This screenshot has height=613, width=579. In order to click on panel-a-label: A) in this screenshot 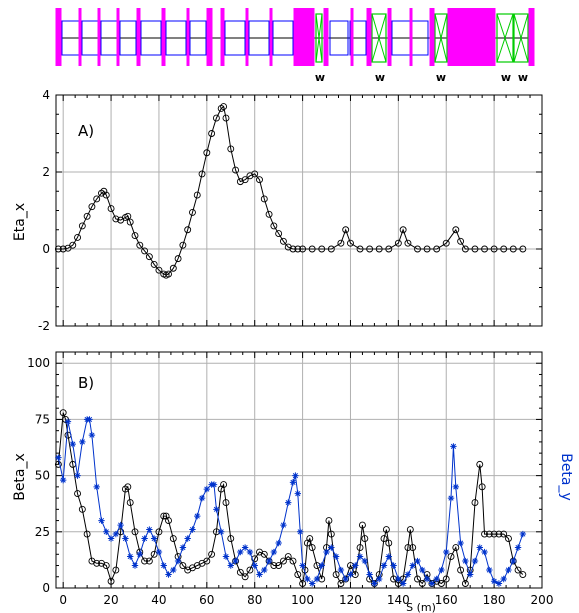, I will do `click(86, 131)`.